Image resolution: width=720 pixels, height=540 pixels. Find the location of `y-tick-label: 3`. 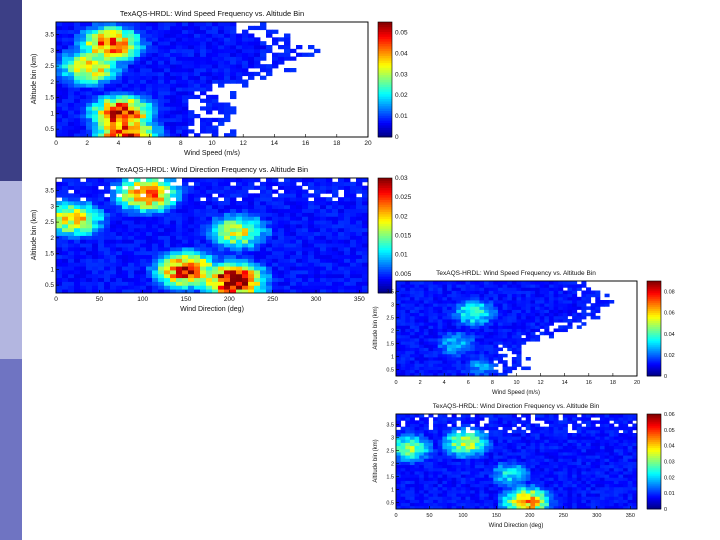

y-tick-label: 3 is located at coordinates (52, 206).